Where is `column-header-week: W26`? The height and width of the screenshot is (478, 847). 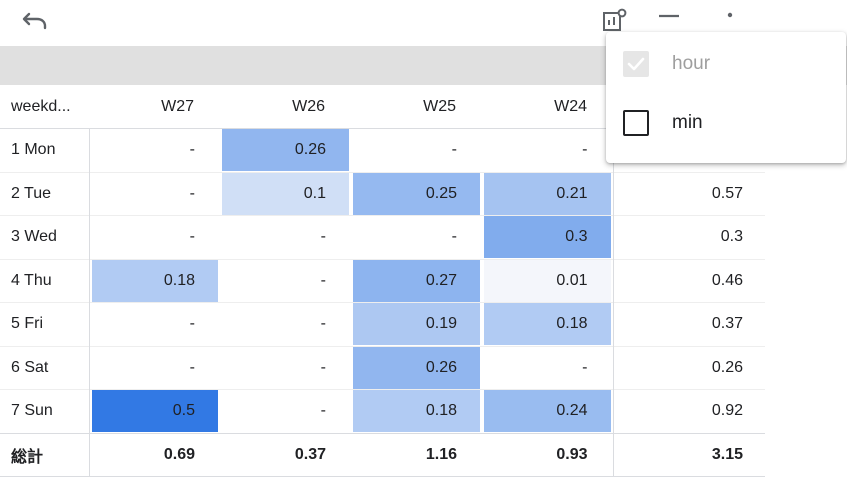 column-header-week: W26 is located at coordinates (285, 107).